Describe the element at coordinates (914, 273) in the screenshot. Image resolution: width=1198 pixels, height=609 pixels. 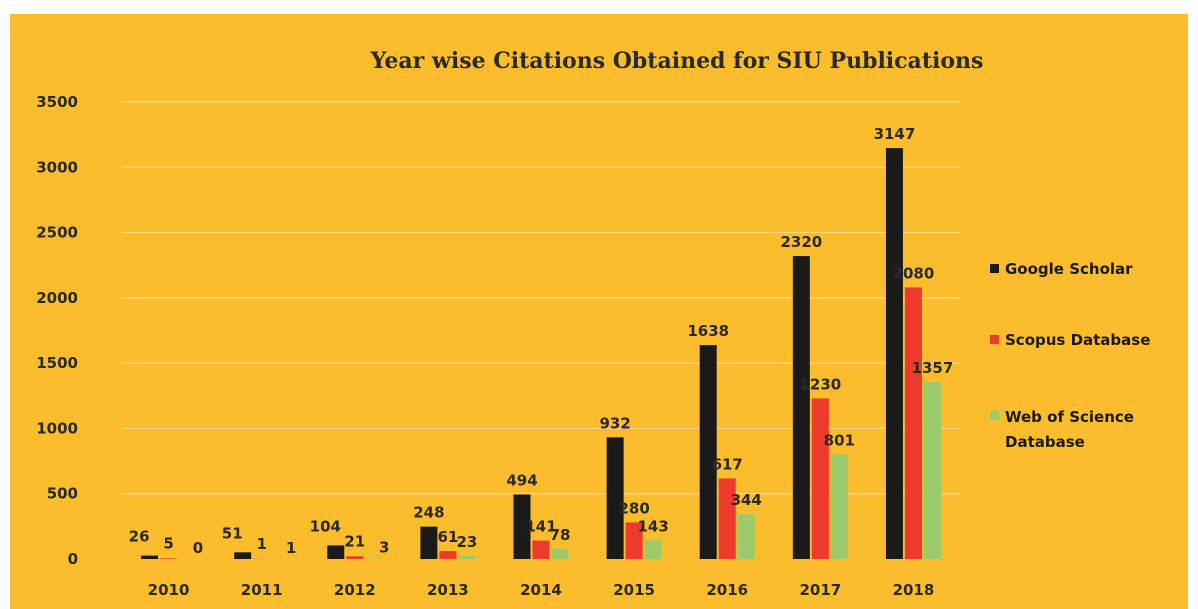
I see `data-label-scopus-database-2018: 2080` at that location.